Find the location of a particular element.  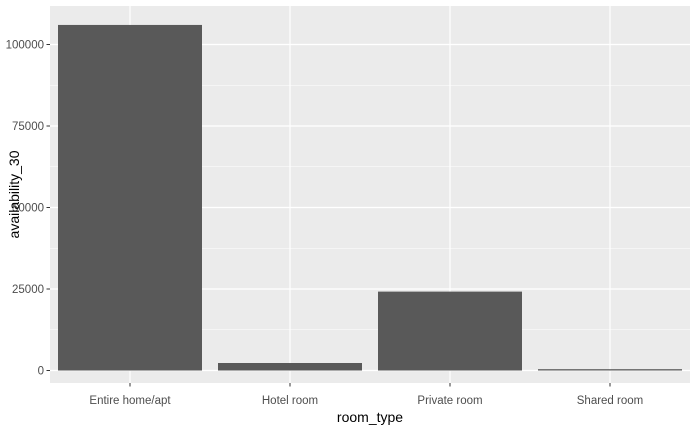

x-tick-label: Private room is located at coordinates (449, 401).